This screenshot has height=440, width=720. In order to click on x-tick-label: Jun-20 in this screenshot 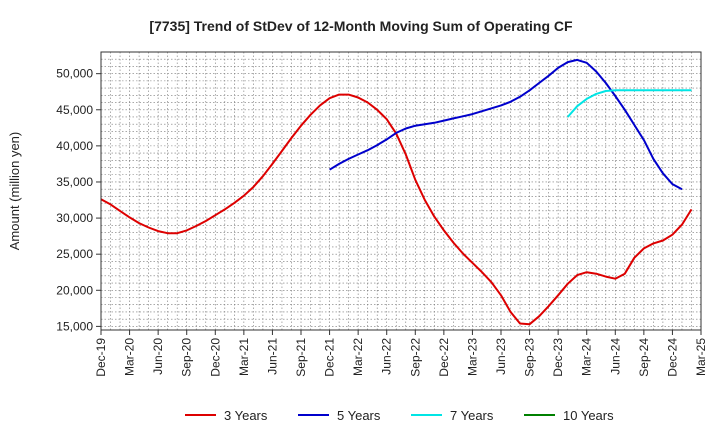, I will do `click(158, 356)`.